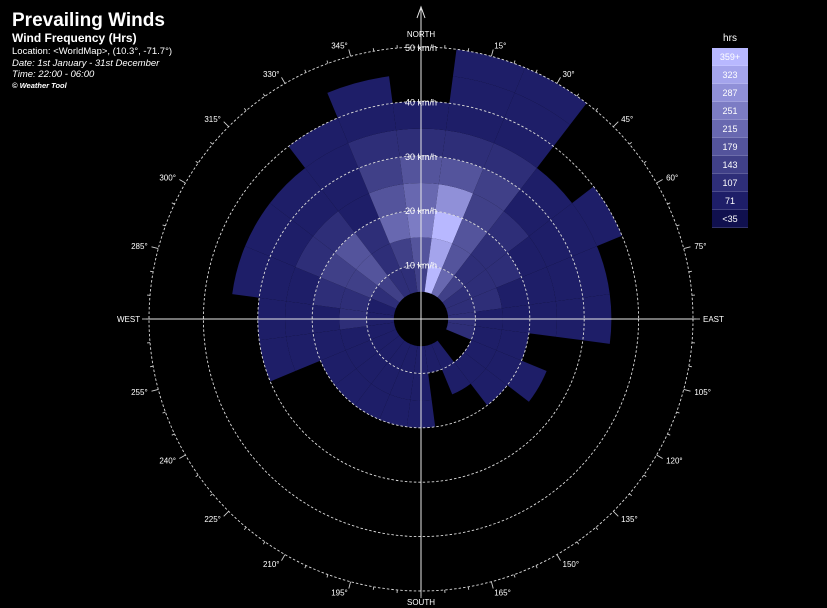 The image size is (827, 608). Describe the element at coordinates (672, 178) in the screenshot. I see `angle-label: 60°` at that location.